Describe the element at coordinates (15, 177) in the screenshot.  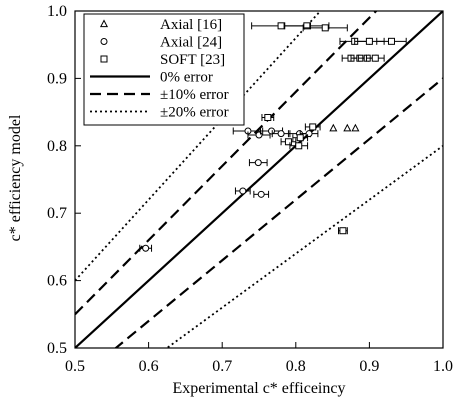
I see `y-axis-label: c* efficiency model` at that location.